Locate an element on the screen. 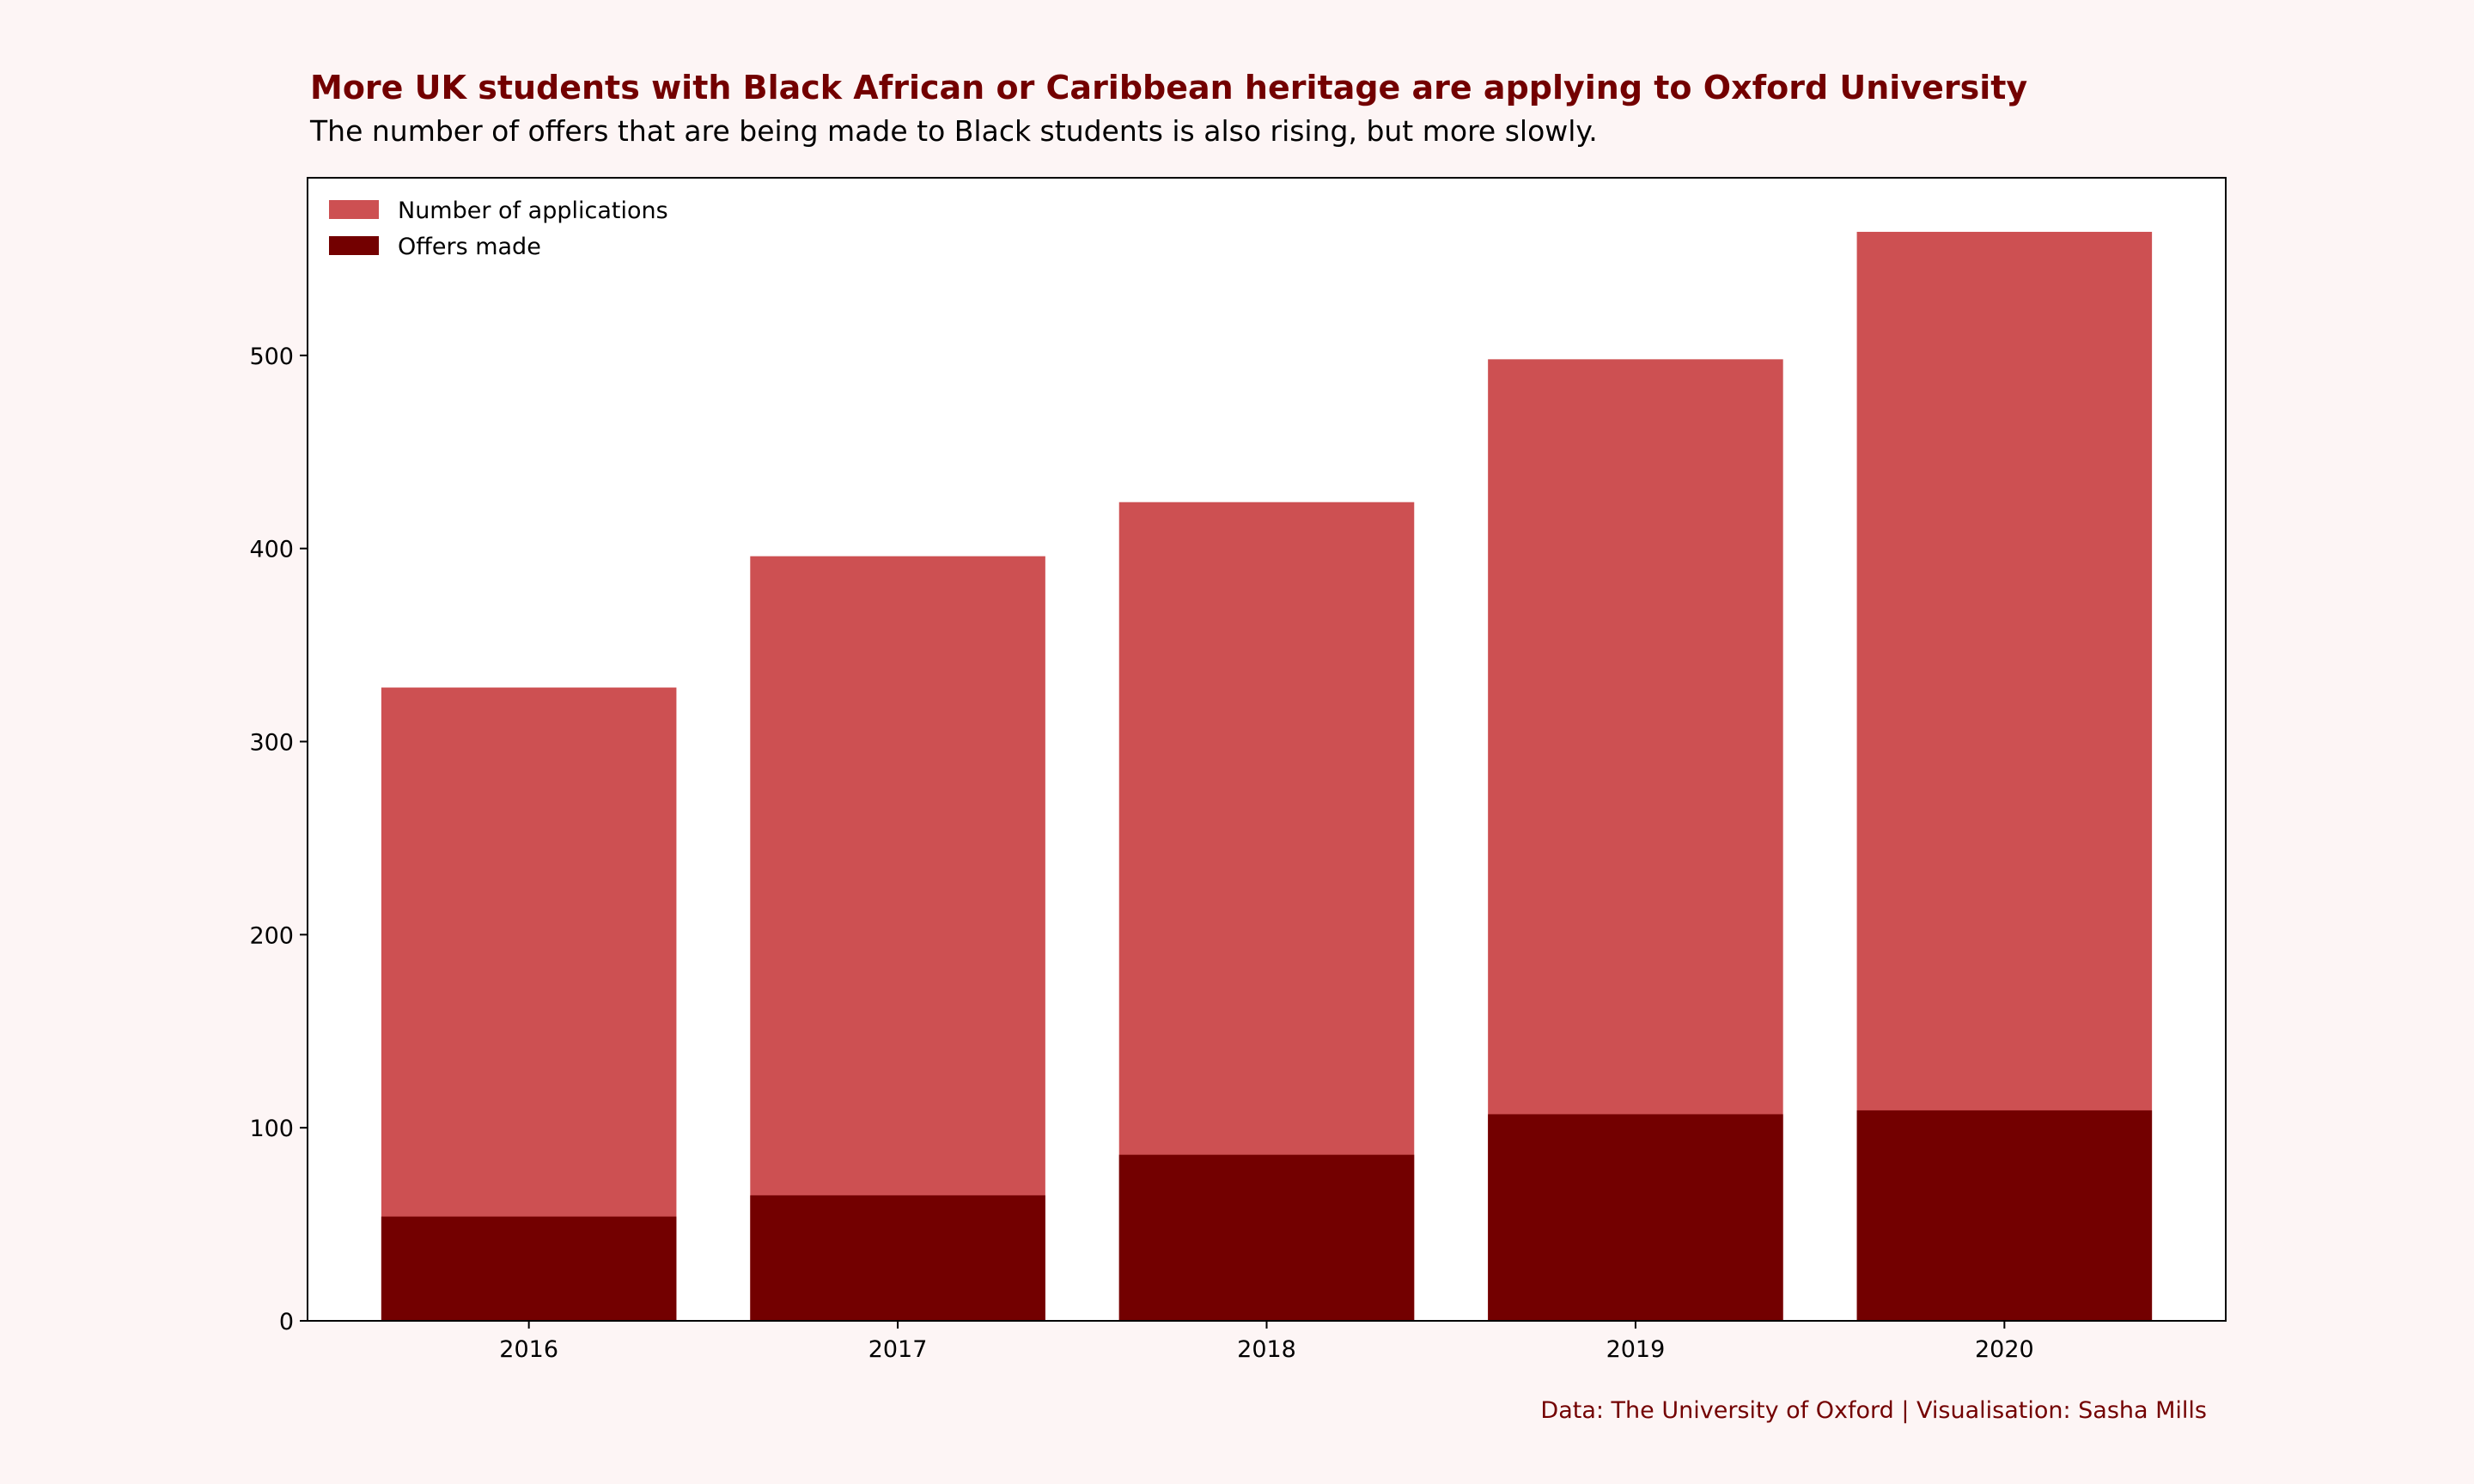 This screenshot has height=1484, width=2474. x-axis: 2016 2017 2018 2019 2020 is located at coordinates (1266, 1342).